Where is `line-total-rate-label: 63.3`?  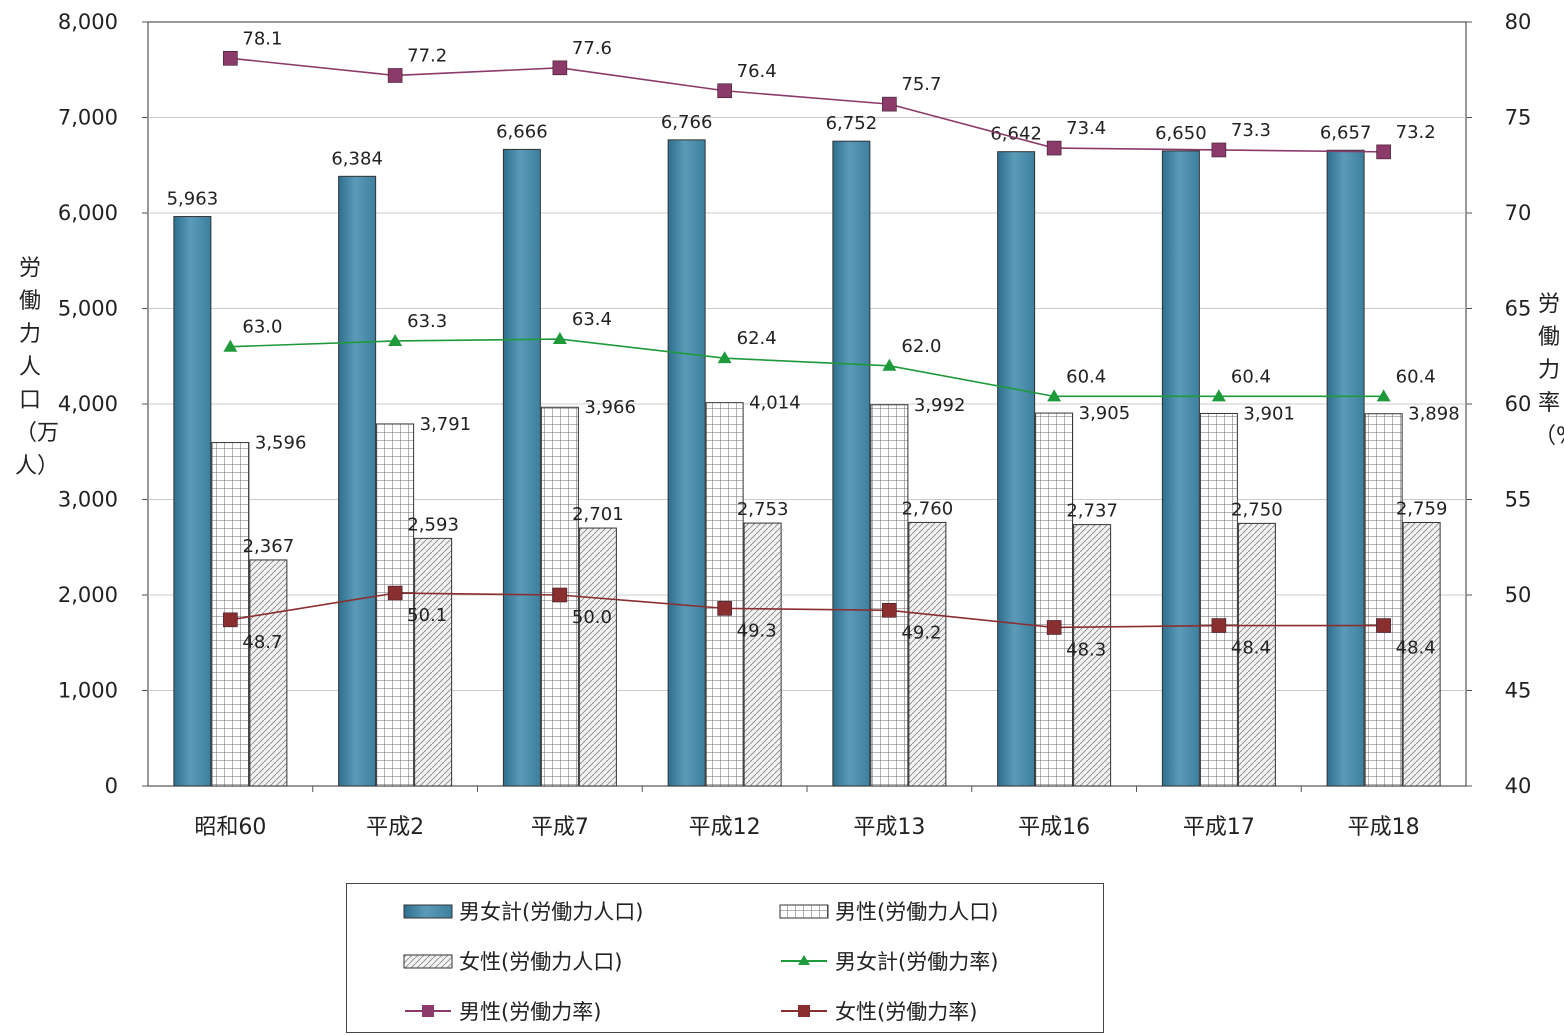
line-total-rate-label: 63.3 is located at coordinates (427, 321).